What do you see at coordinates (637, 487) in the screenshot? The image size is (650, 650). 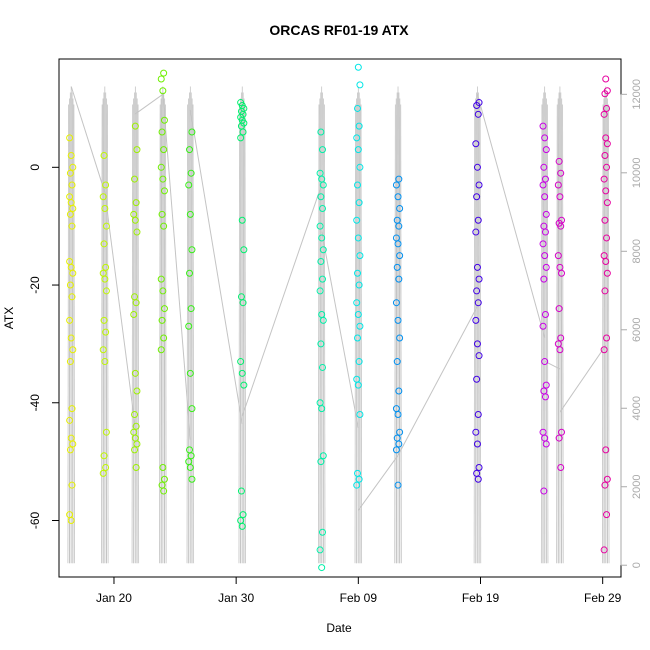 I see `y2-tick-label: 2000` at bounding box center [637, 487].